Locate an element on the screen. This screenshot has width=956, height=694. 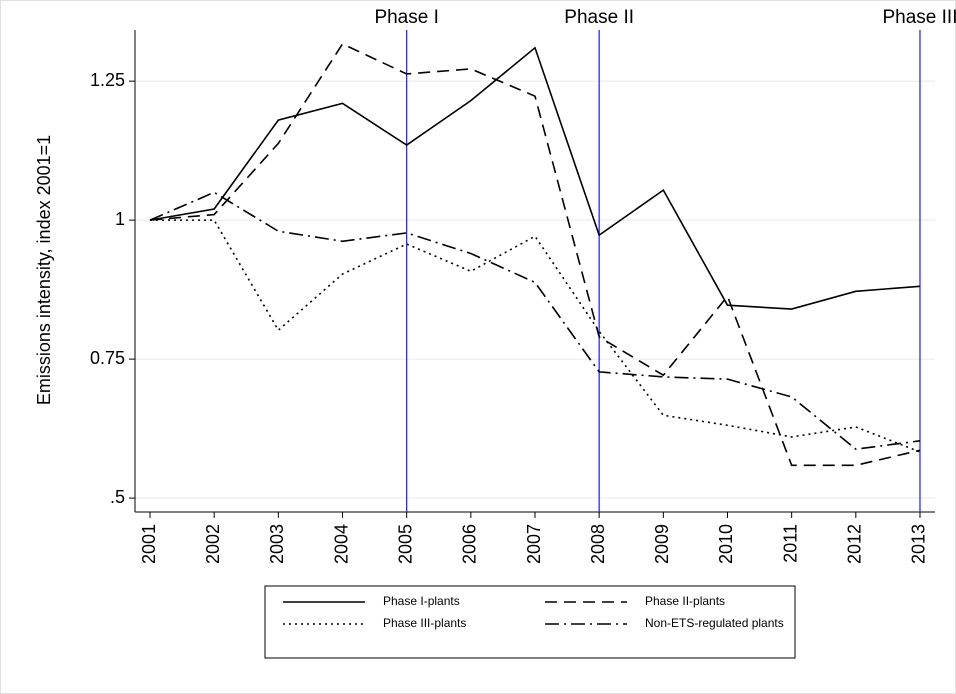
x-tick-label: 2013 is located at coordinates (919, 544).